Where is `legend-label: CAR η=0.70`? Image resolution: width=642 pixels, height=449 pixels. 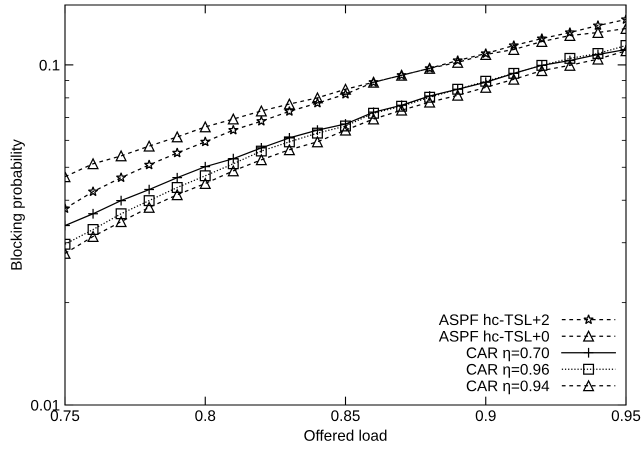 legend-label: CAR η=0.70 is located at coordinates (508, 354).